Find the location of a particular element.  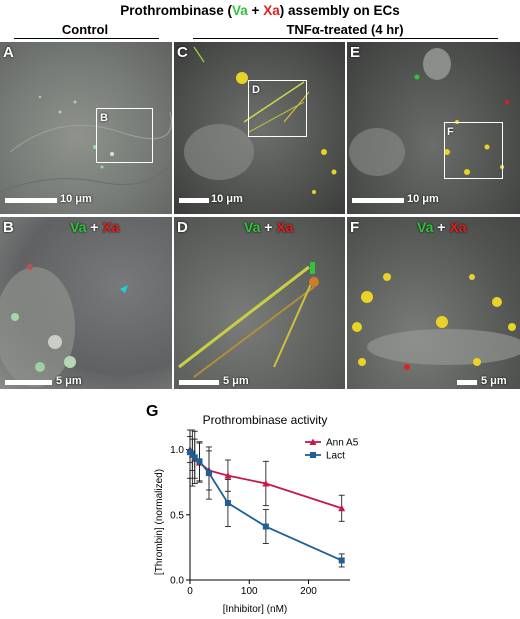

title-part: ) assembly on ECs is located at coordinates (339, 10).